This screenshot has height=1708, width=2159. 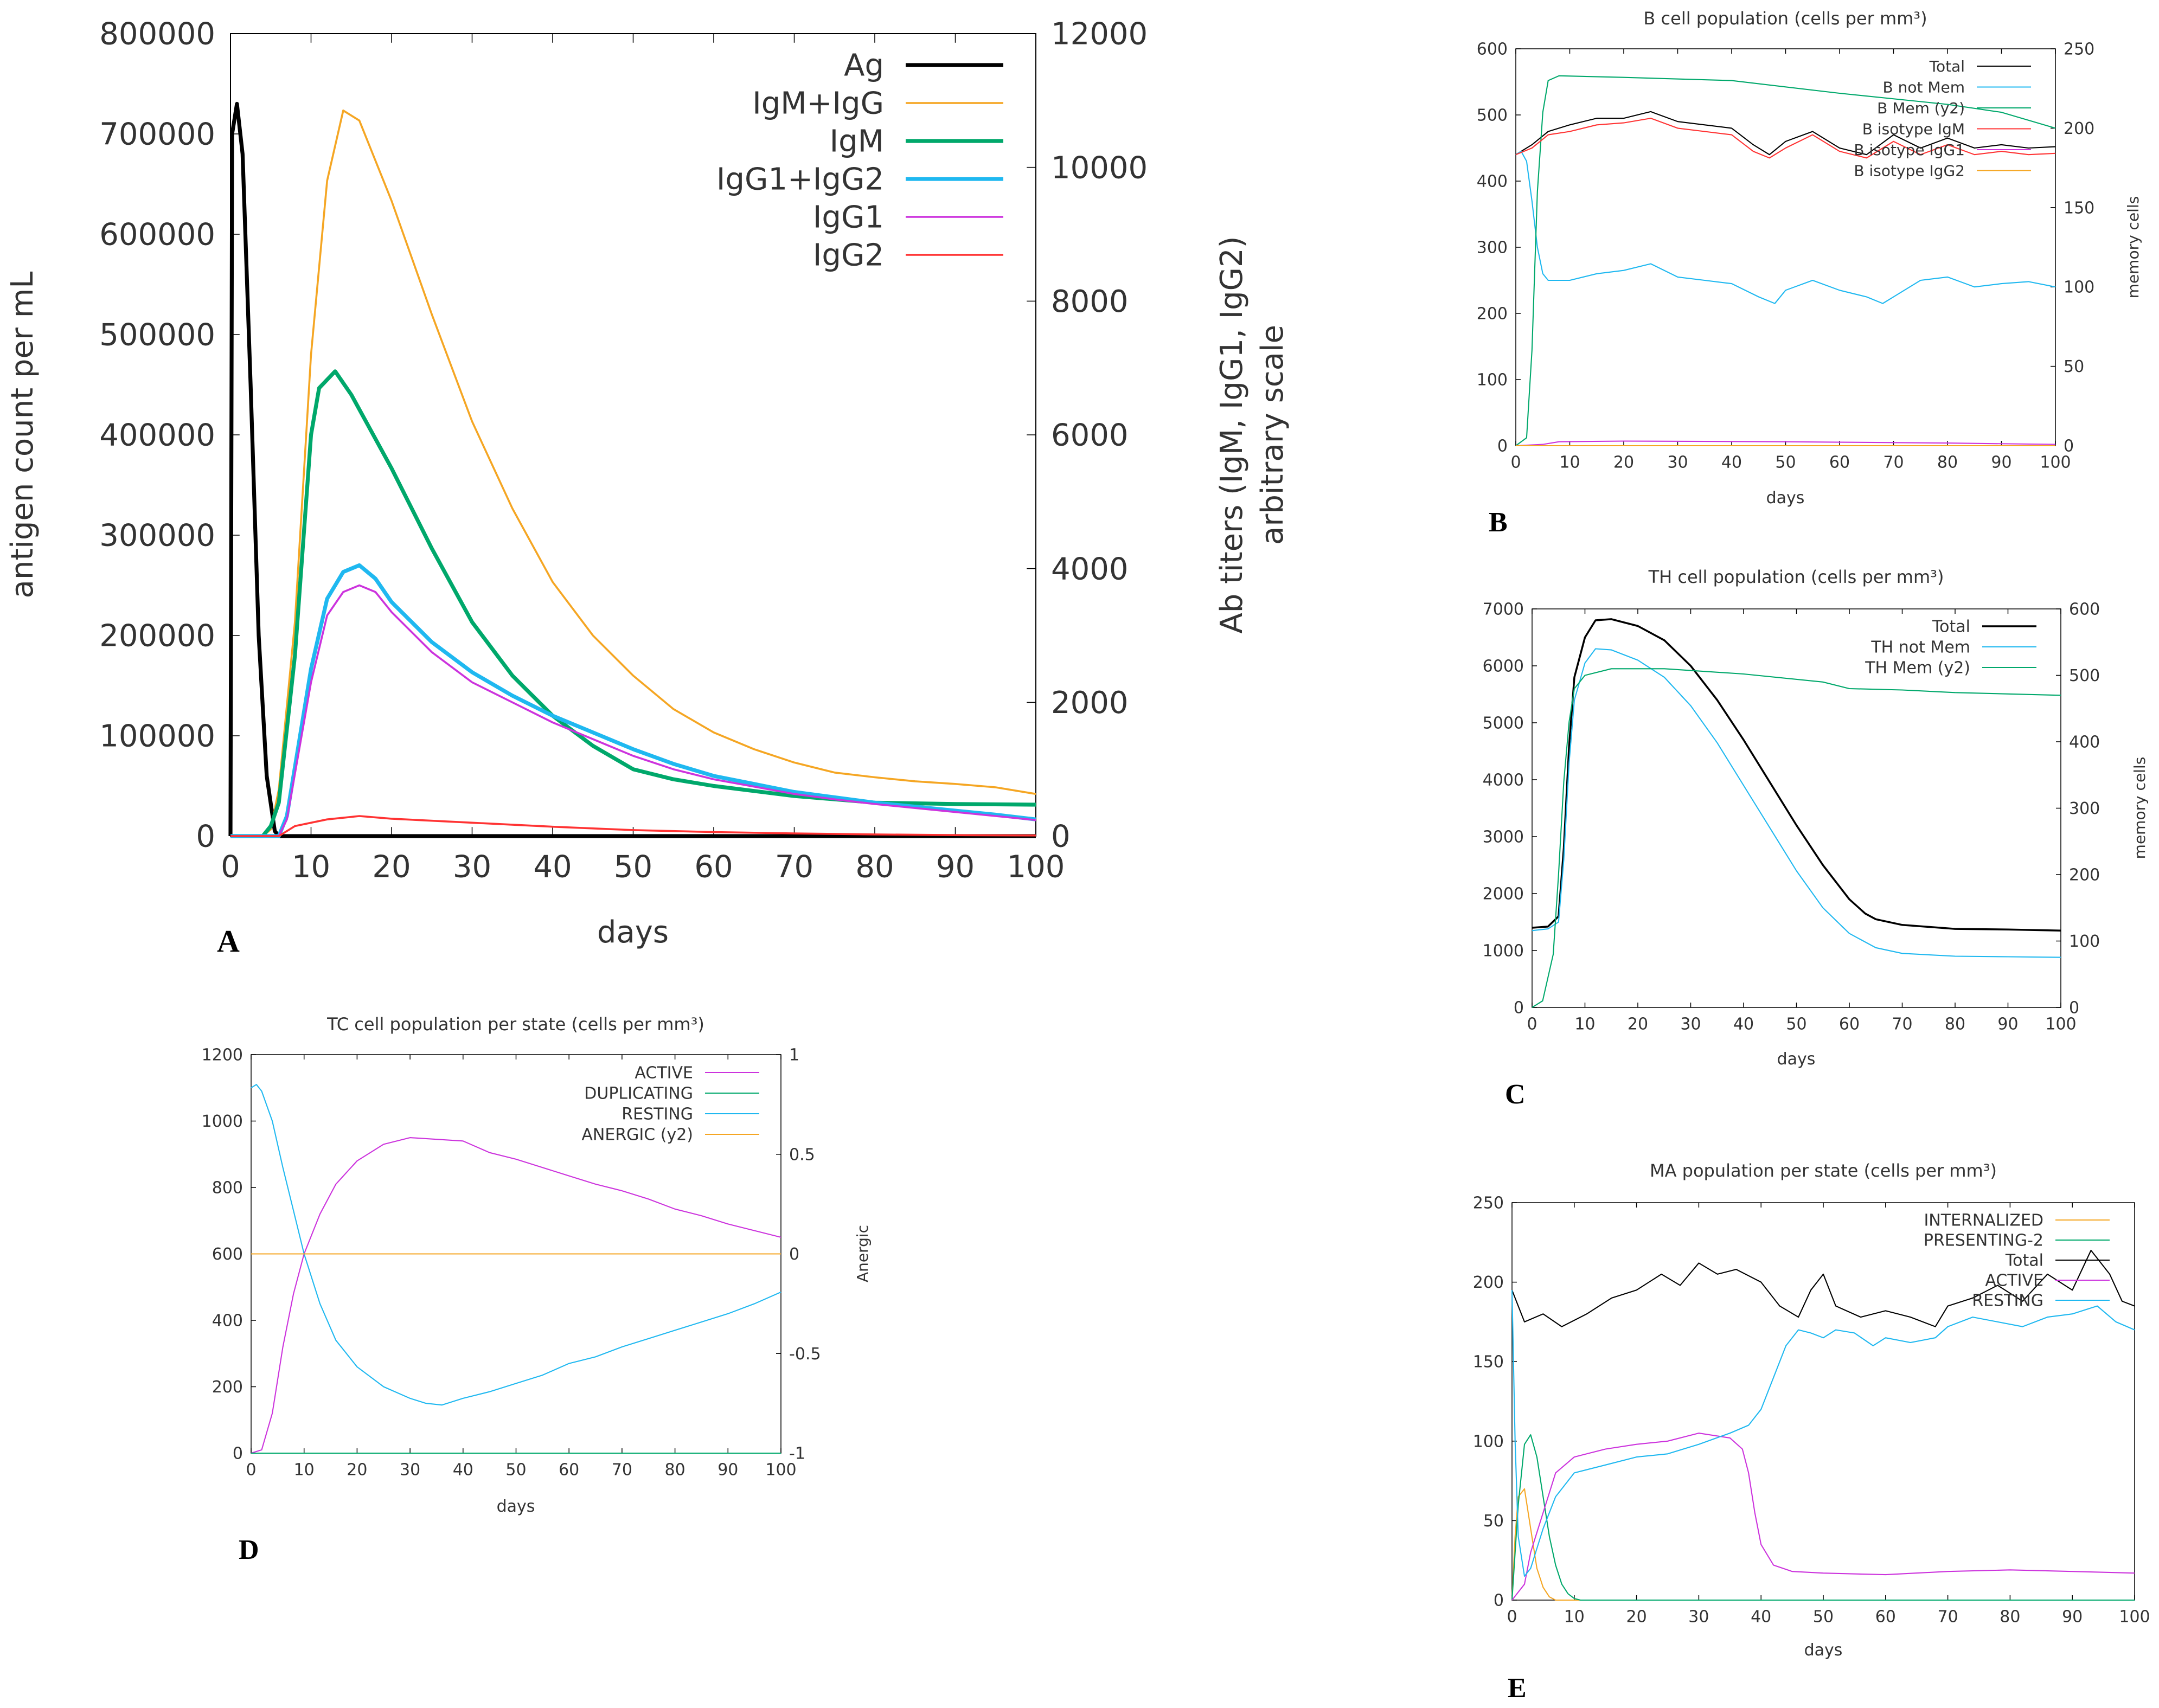 I want to click on y-ticks: 0 50 100 150 200 250, so click(x=1495, y=1402).